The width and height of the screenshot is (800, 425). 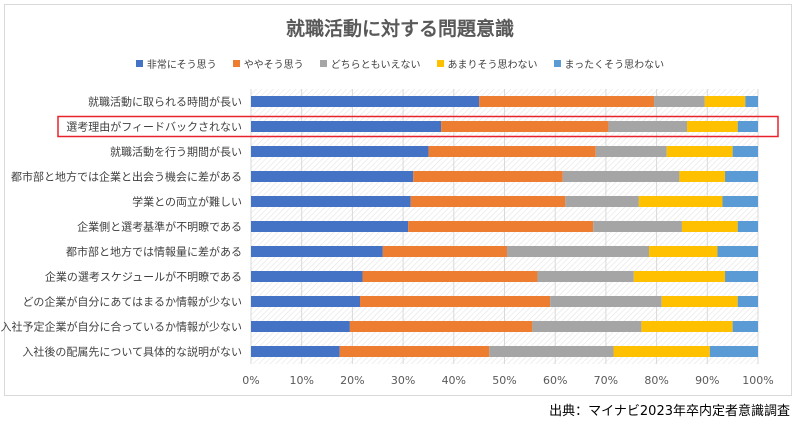 What do you see at coordinates (414, 351) in the screenshot?
I see `bar-segment-s1-c10` at bounding box center [414, 351].